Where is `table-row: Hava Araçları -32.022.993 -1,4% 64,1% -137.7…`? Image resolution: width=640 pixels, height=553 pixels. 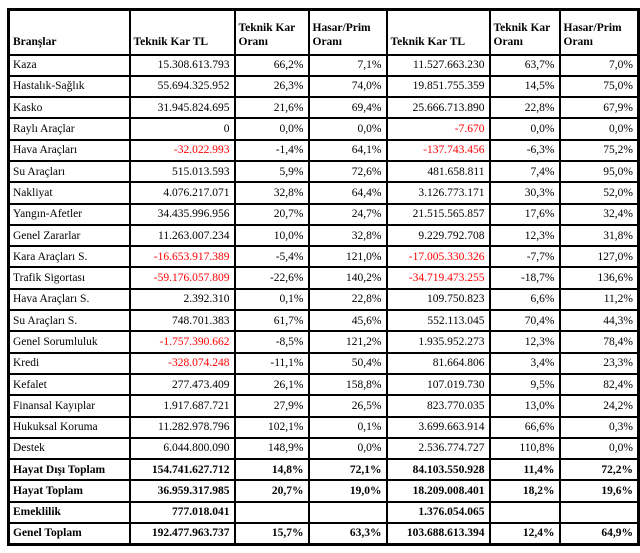
table-row: Hava Araçları -32.022.993 -1,4% 64,1% -137.7… is located at coordinates (323, 150).